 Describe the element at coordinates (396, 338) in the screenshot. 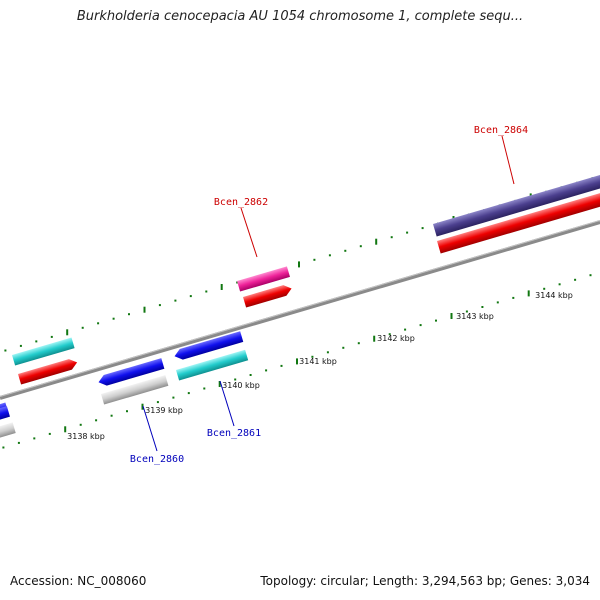

I see `scale-label-3142: 3142 kbp` at that location.